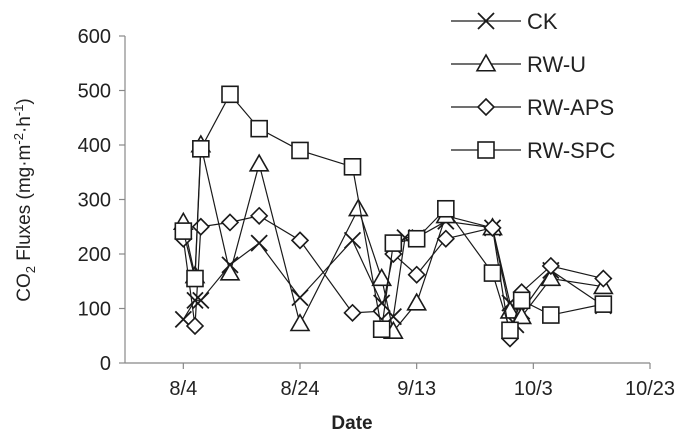 This screenshot has height=435, width=686. I want to click on y-axis-title: CO2 Fluxes (mg·m-2·h-1), so click(24, 200).